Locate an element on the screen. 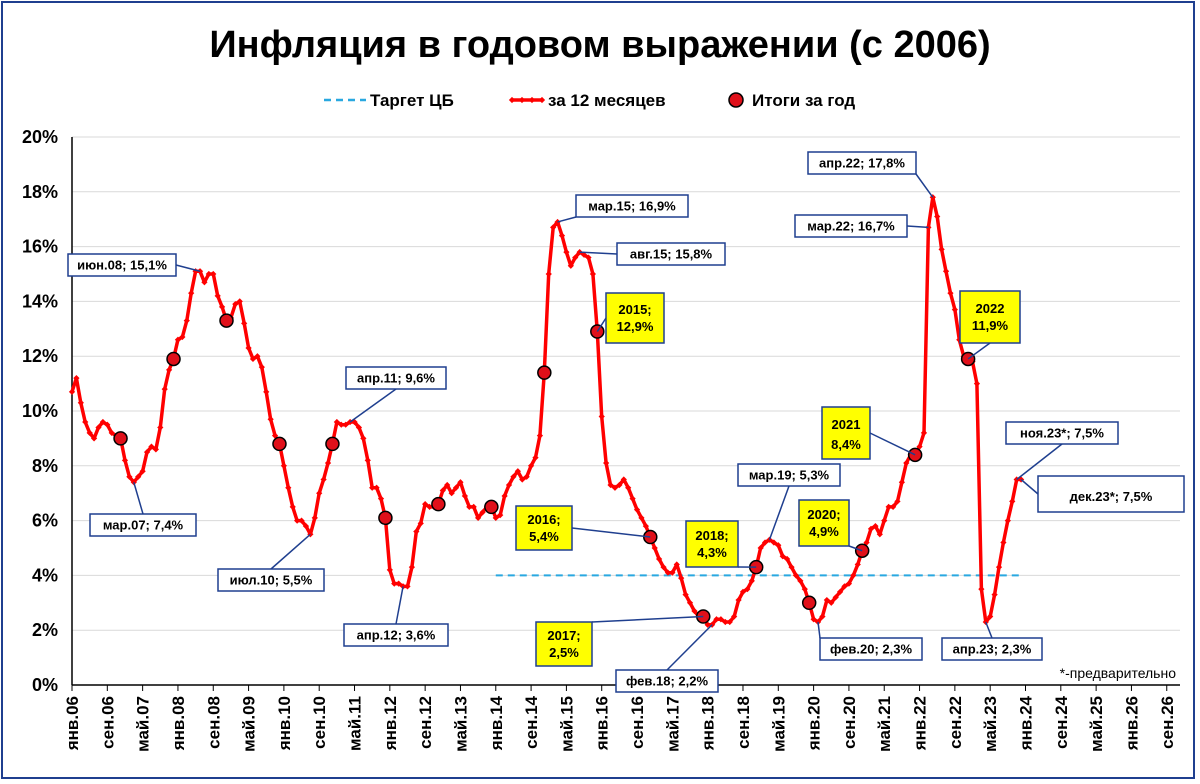 This screenshot has width=1200, height=784. annotation-text: дек.23*; 7,5% is located at coordinates (1111, 496).